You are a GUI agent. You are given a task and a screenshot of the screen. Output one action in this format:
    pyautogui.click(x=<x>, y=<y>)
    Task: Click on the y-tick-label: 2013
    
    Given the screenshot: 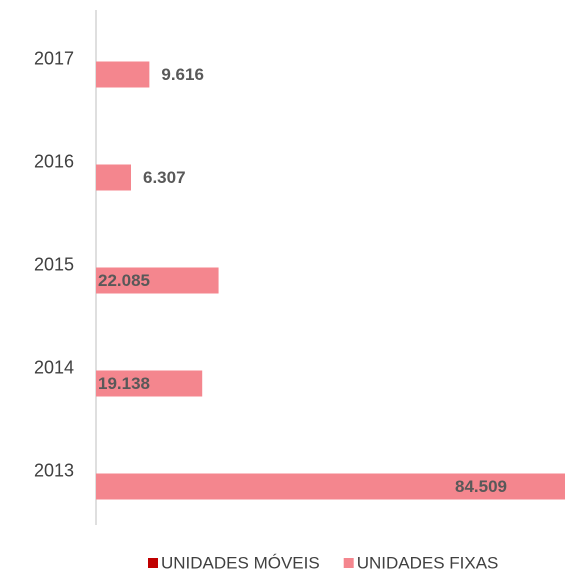 What is the action you would take?
    pyautogui.click(x=54, y=470)
    